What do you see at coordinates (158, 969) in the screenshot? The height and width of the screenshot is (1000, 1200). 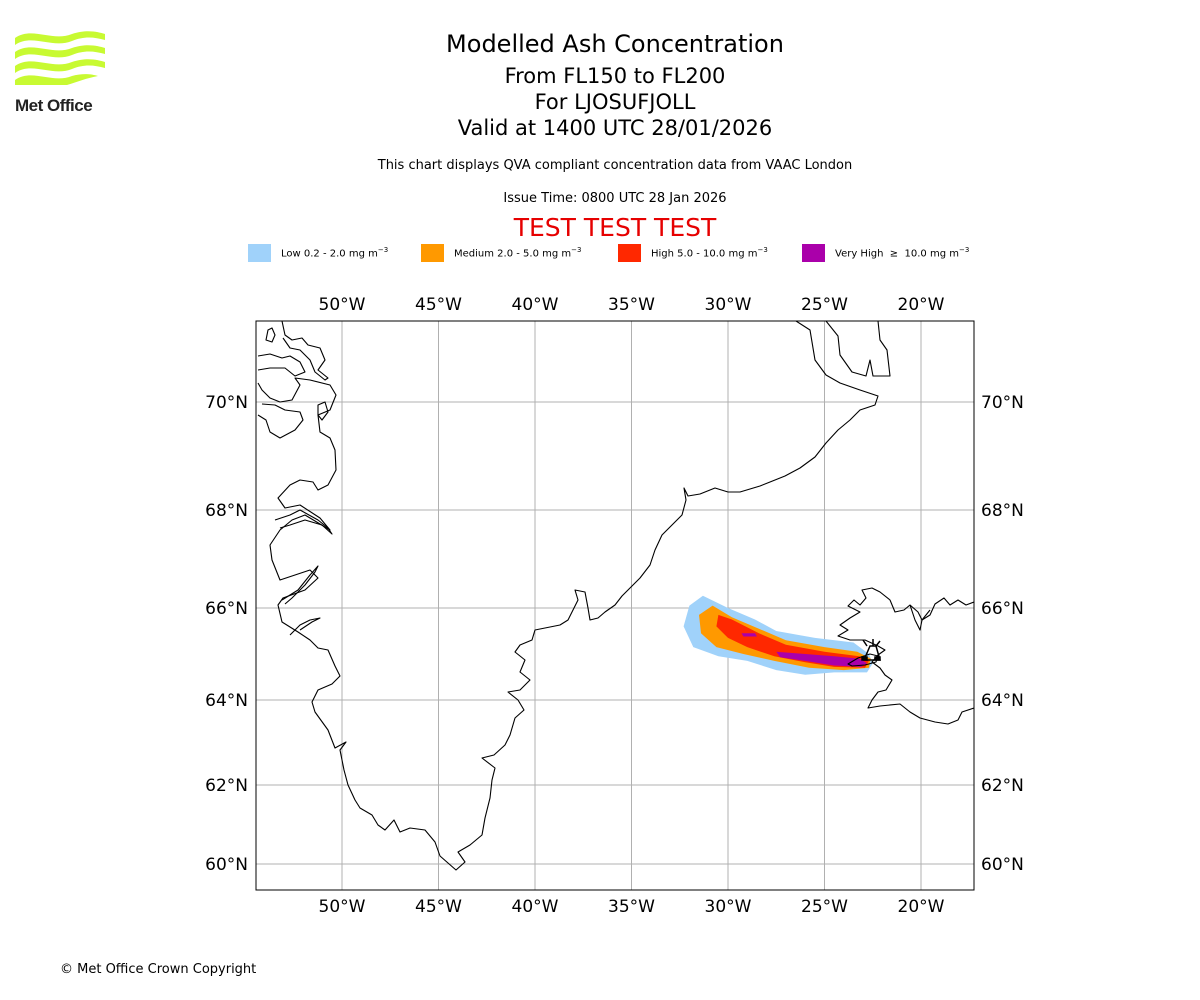 I see `copyright: © Met Office Crown Copyright` at bounding box center [158, 969].